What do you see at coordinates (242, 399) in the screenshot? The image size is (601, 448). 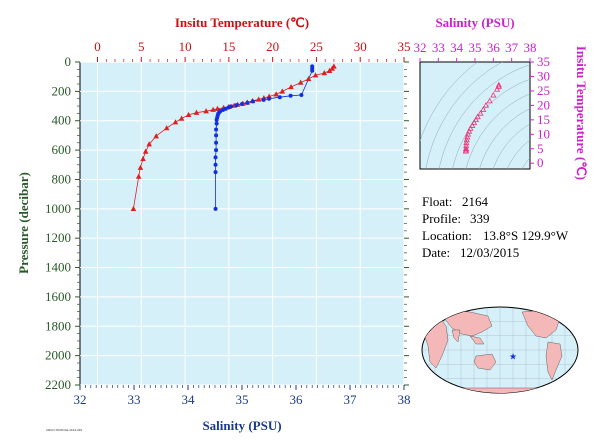 I see `sal-tick-label: 35` at bounding box center [242, 399].